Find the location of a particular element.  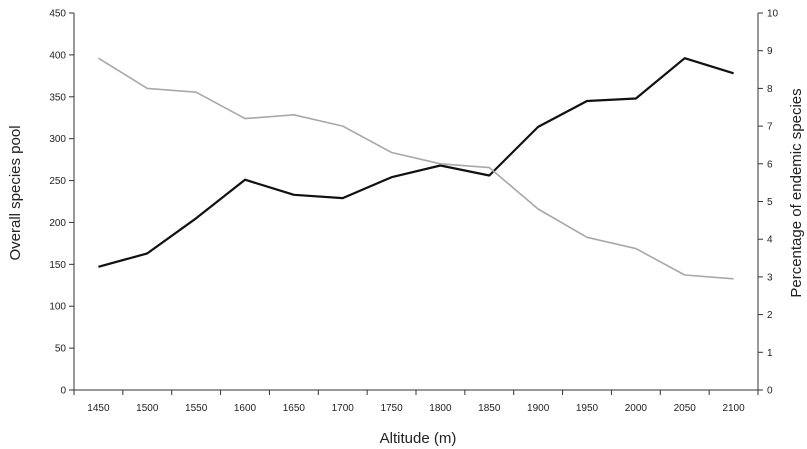

right-y-tick-label: 3 is located at coordinates (770, 277).